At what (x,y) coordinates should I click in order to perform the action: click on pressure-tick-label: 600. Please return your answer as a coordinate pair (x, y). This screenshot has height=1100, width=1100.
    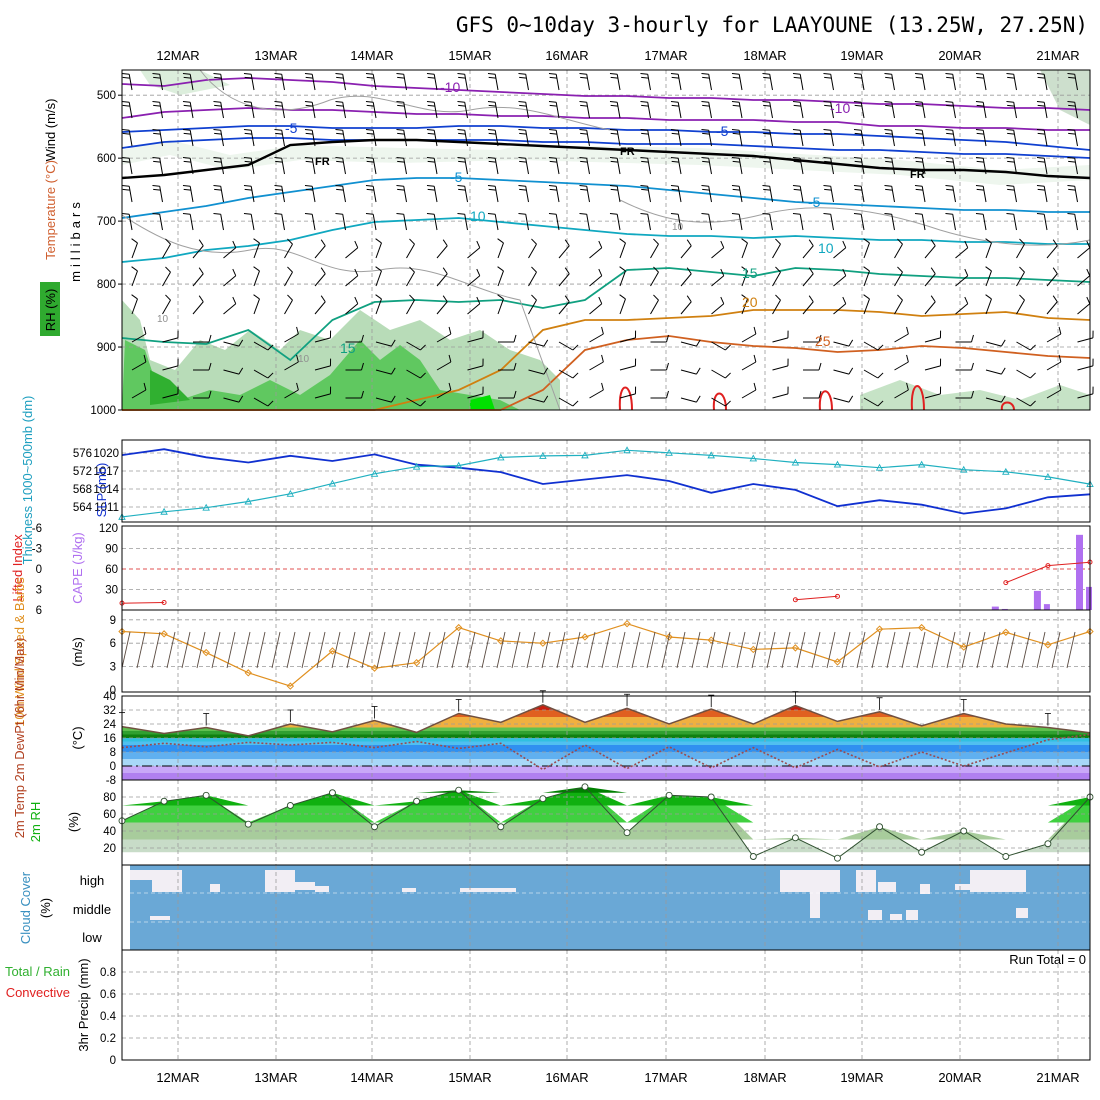
    Looking at the image, I should click on (106, 159).